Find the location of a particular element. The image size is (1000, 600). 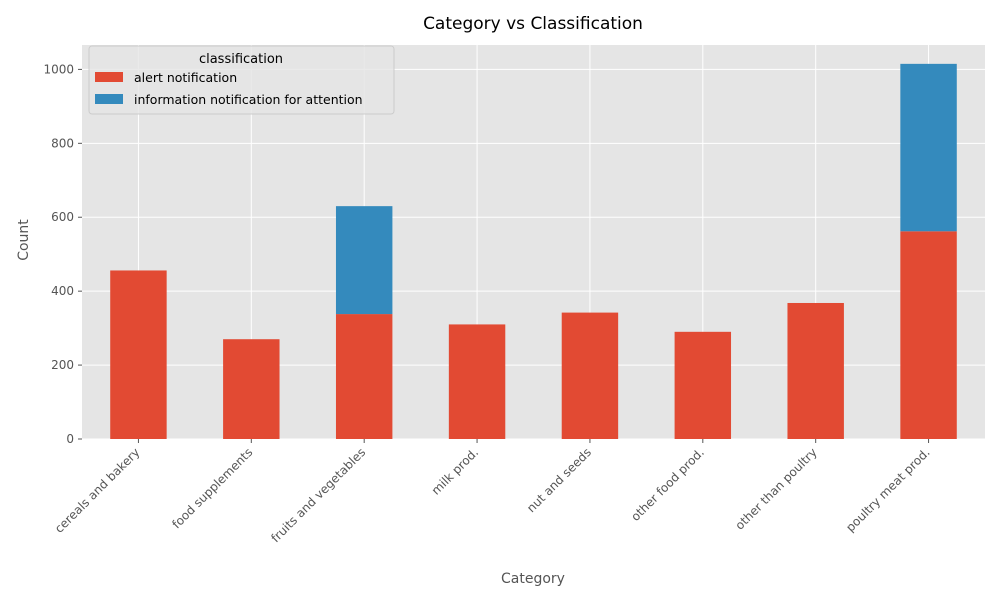

legend-label-information: information notification for attention is located at coordinates (248, 99).